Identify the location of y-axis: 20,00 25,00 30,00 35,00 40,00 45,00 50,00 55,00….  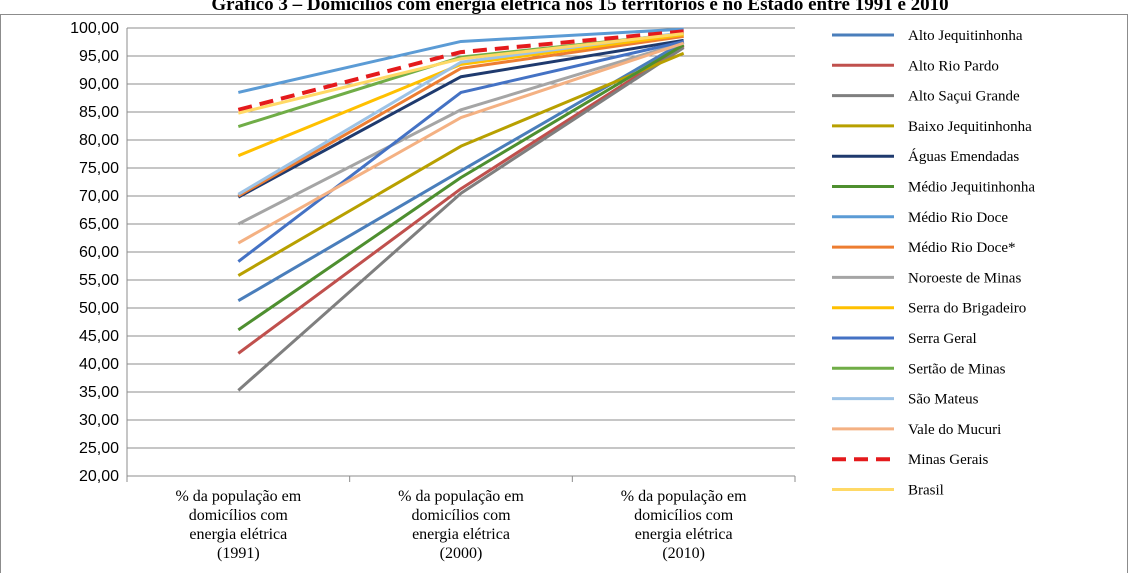
(99, 252).